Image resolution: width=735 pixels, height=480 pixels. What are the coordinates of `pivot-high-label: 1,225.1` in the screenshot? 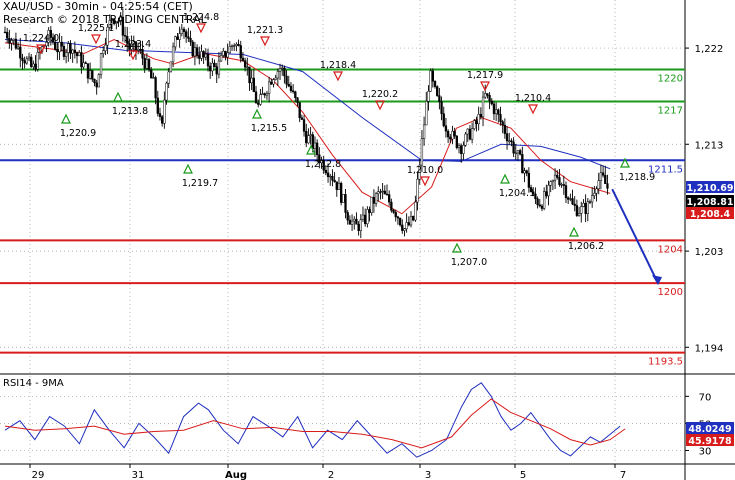 It's located at (96, 28).